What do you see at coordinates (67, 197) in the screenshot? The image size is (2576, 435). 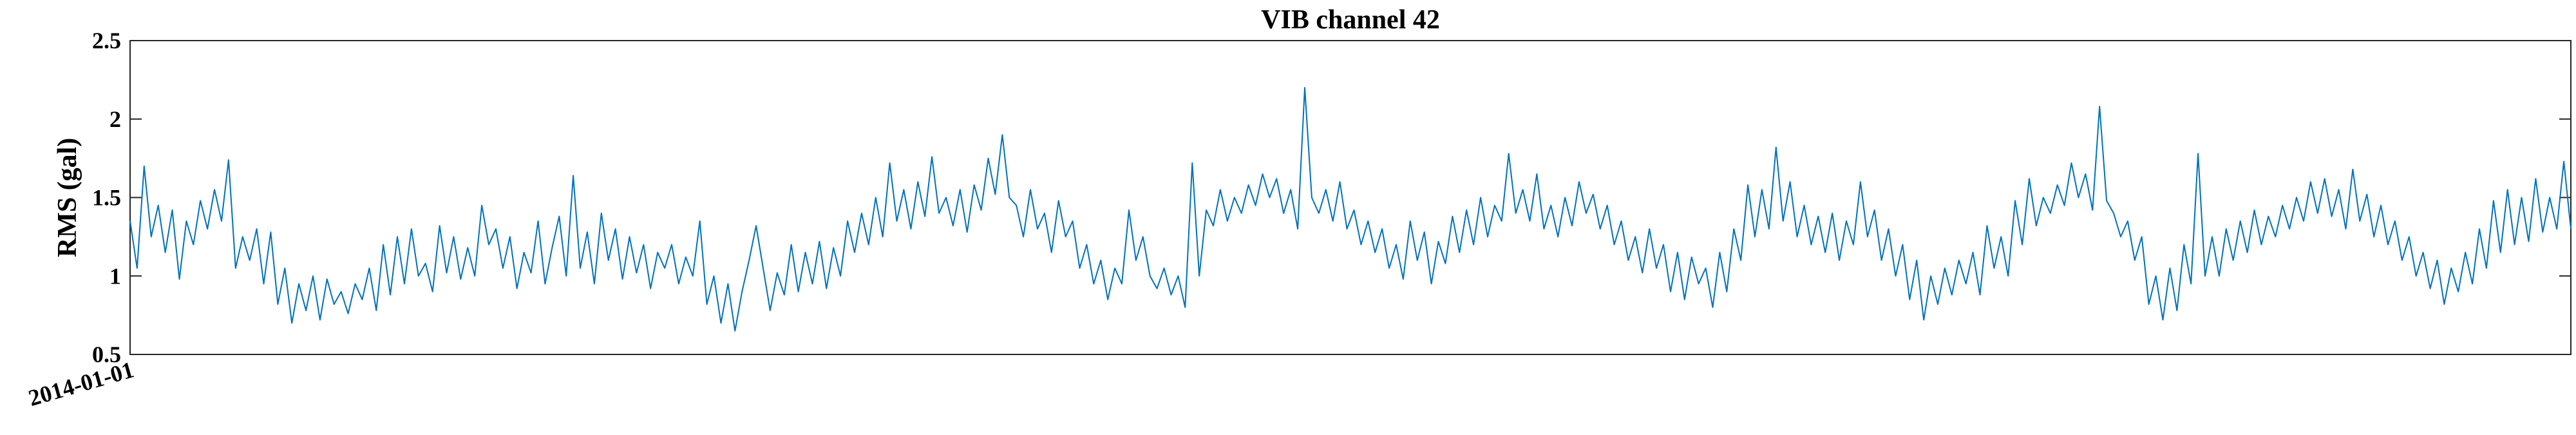 I see `y-axis-label: RMS (gal)` at bounding box center [67, 197].